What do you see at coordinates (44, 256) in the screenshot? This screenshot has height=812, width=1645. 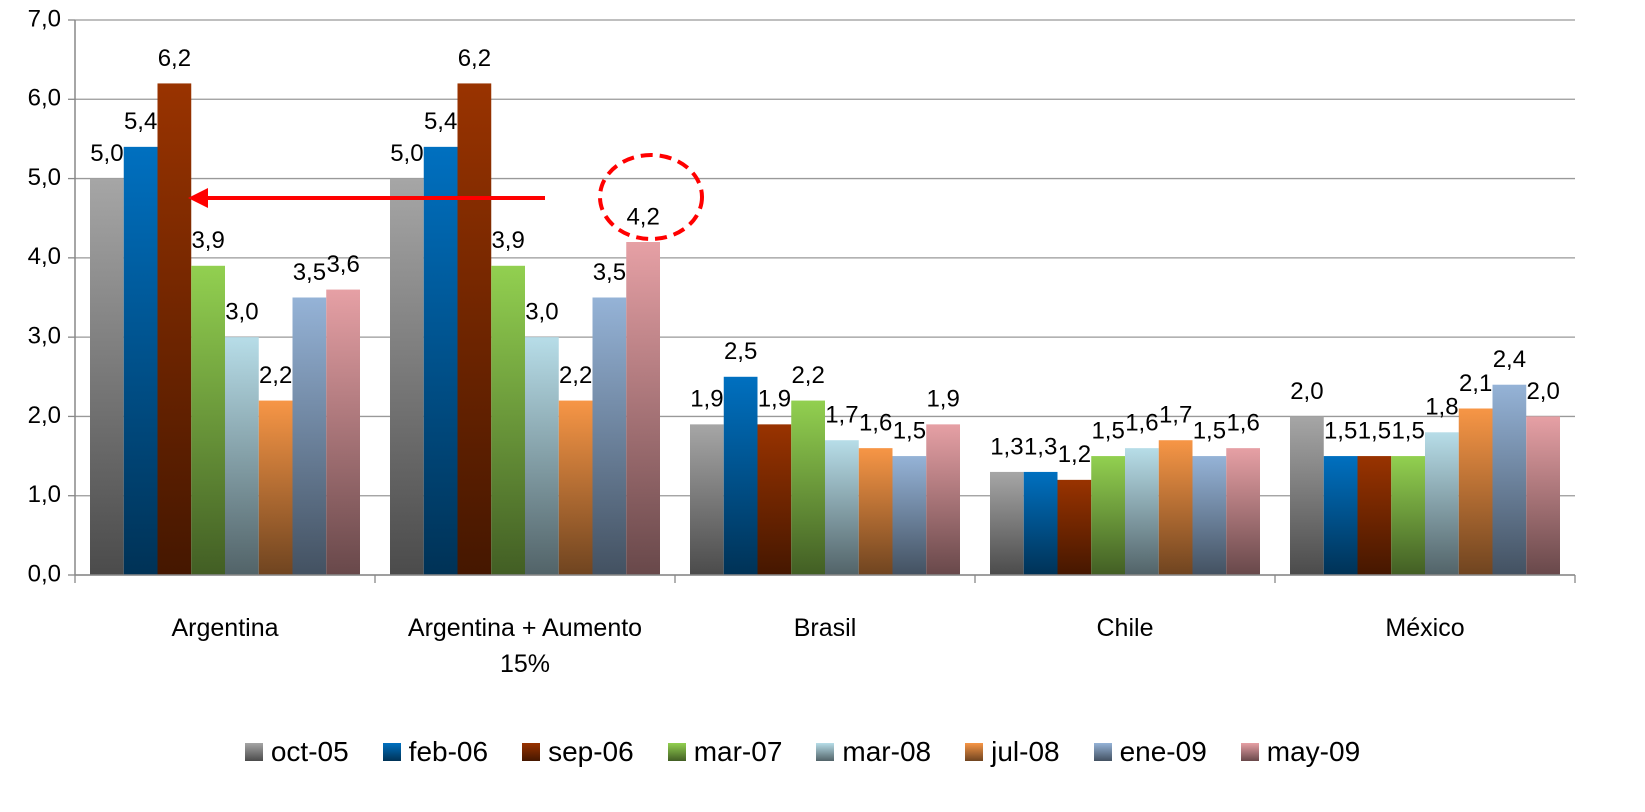 I see `y-tick-label: 4,0` at bounding box center [44, 256].